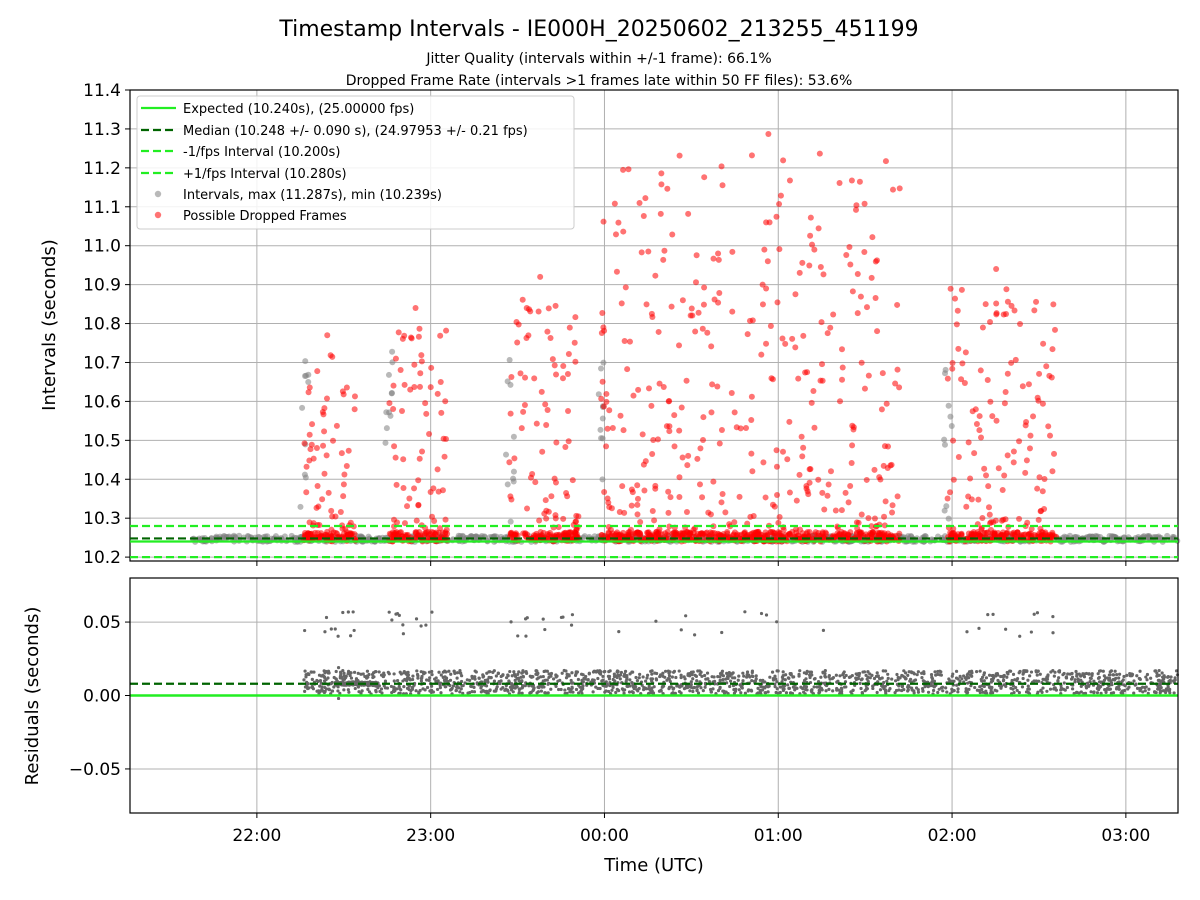  What do you see at coordinates (654, 541) in the screenshot?
I see `top-panel-reference-lines` at bounding box center [654, 541].